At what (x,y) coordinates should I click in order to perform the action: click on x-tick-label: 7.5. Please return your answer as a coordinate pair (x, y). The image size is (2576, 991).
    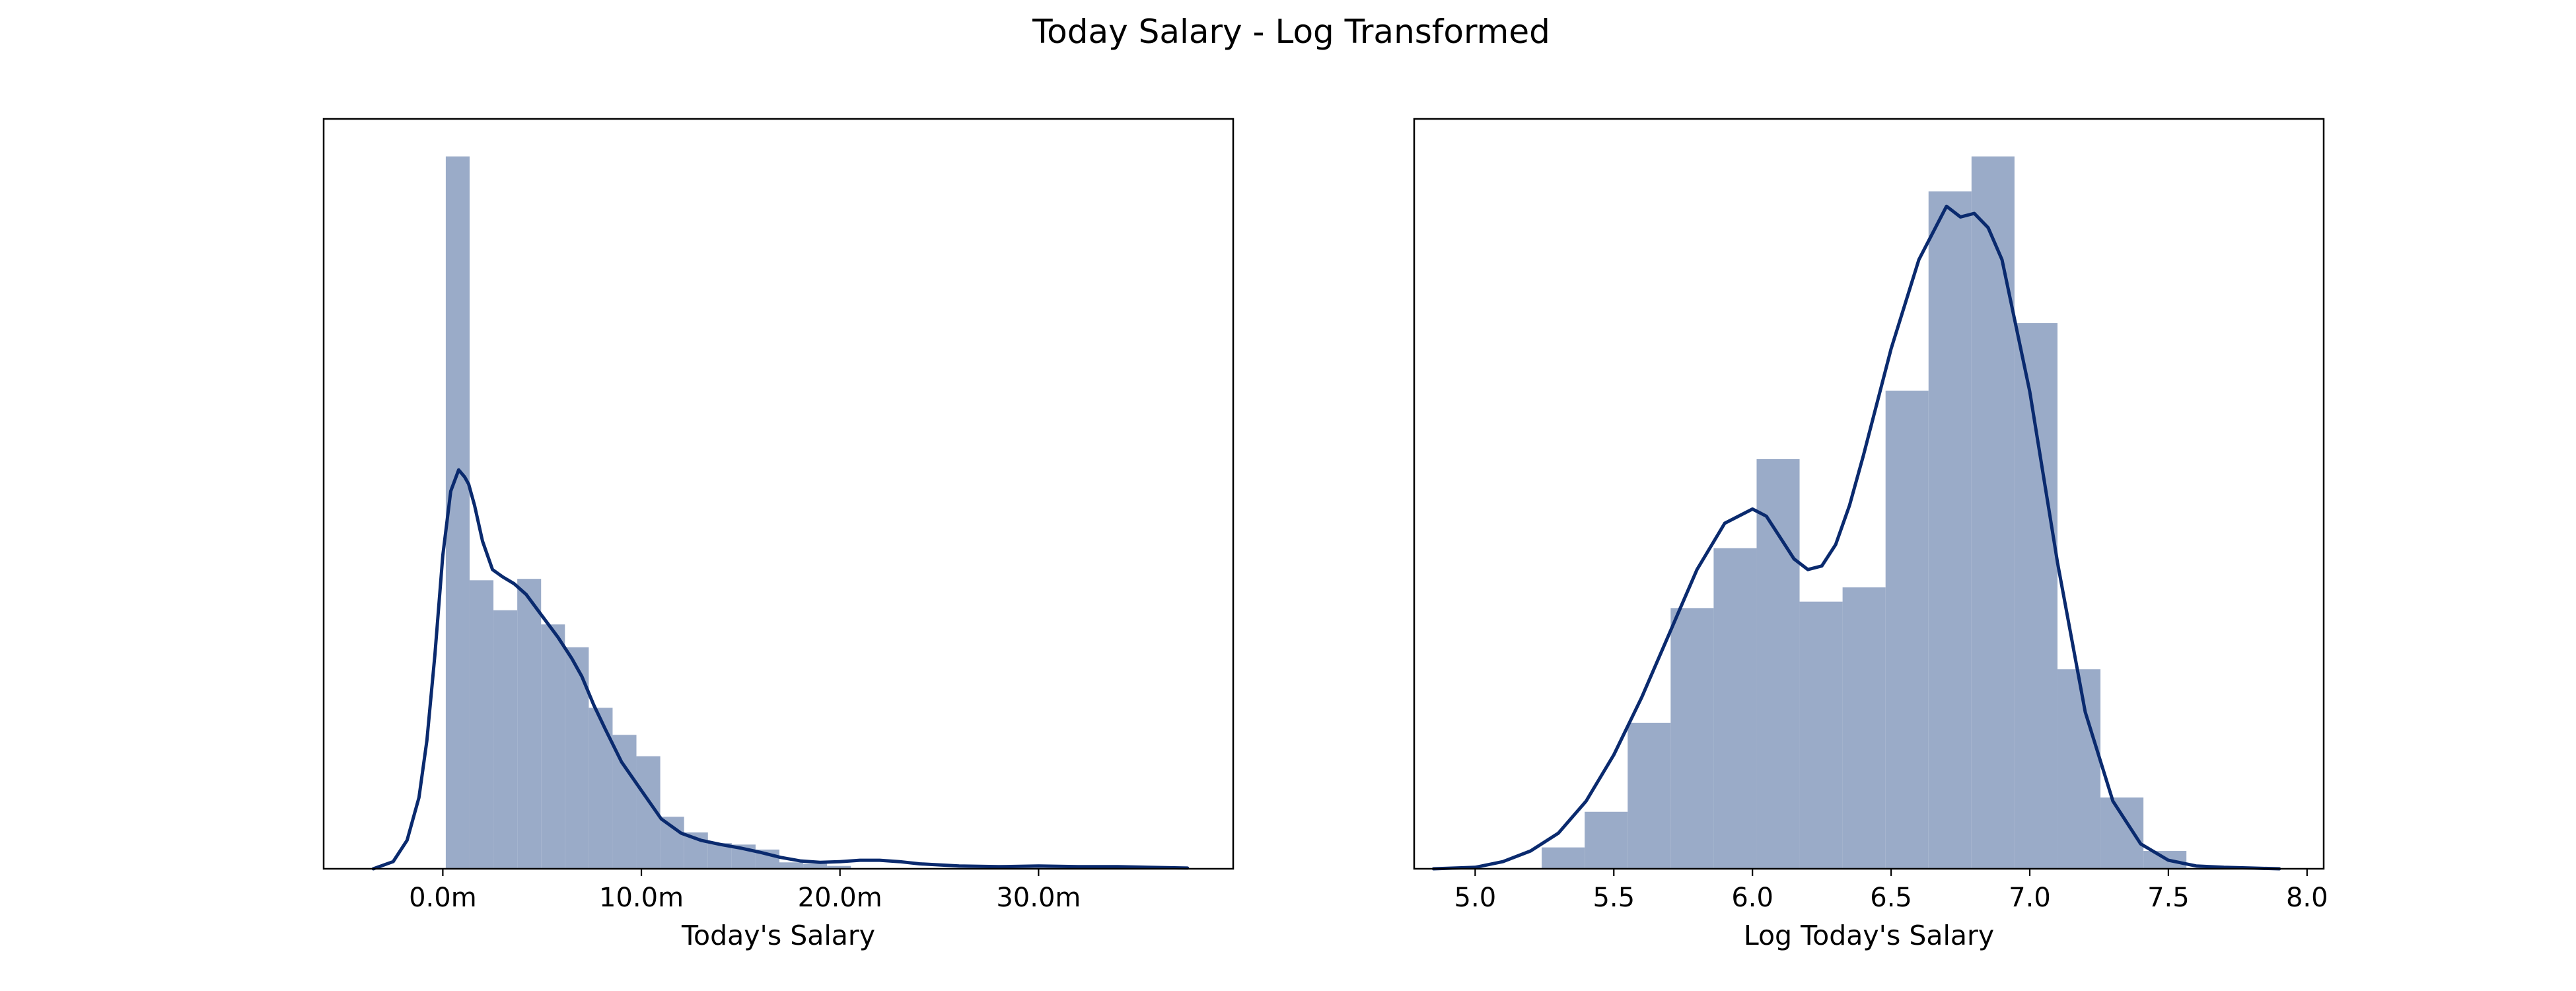
    Looking at the image, I should click on (2168, 898).